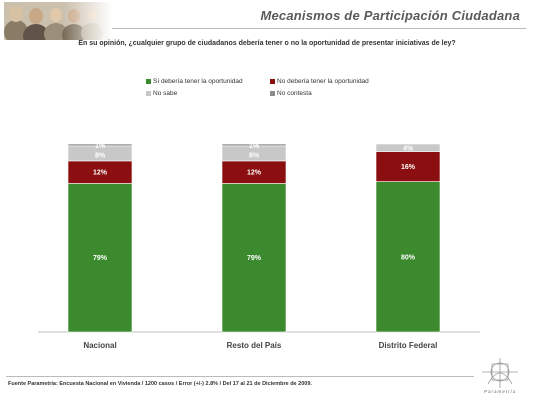 This screenshot has width=534, height=400. I want to click on title-divider, so click(319, 28).